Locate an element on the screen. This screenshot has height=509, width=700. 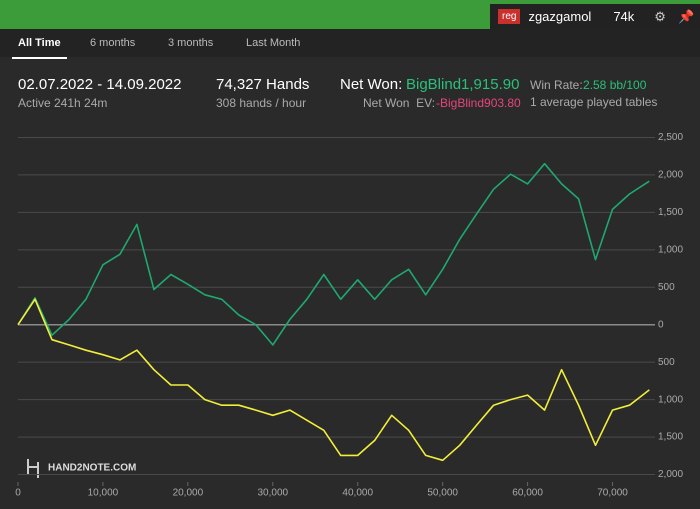
tab: 6 months is located at coordinates (113, 43).